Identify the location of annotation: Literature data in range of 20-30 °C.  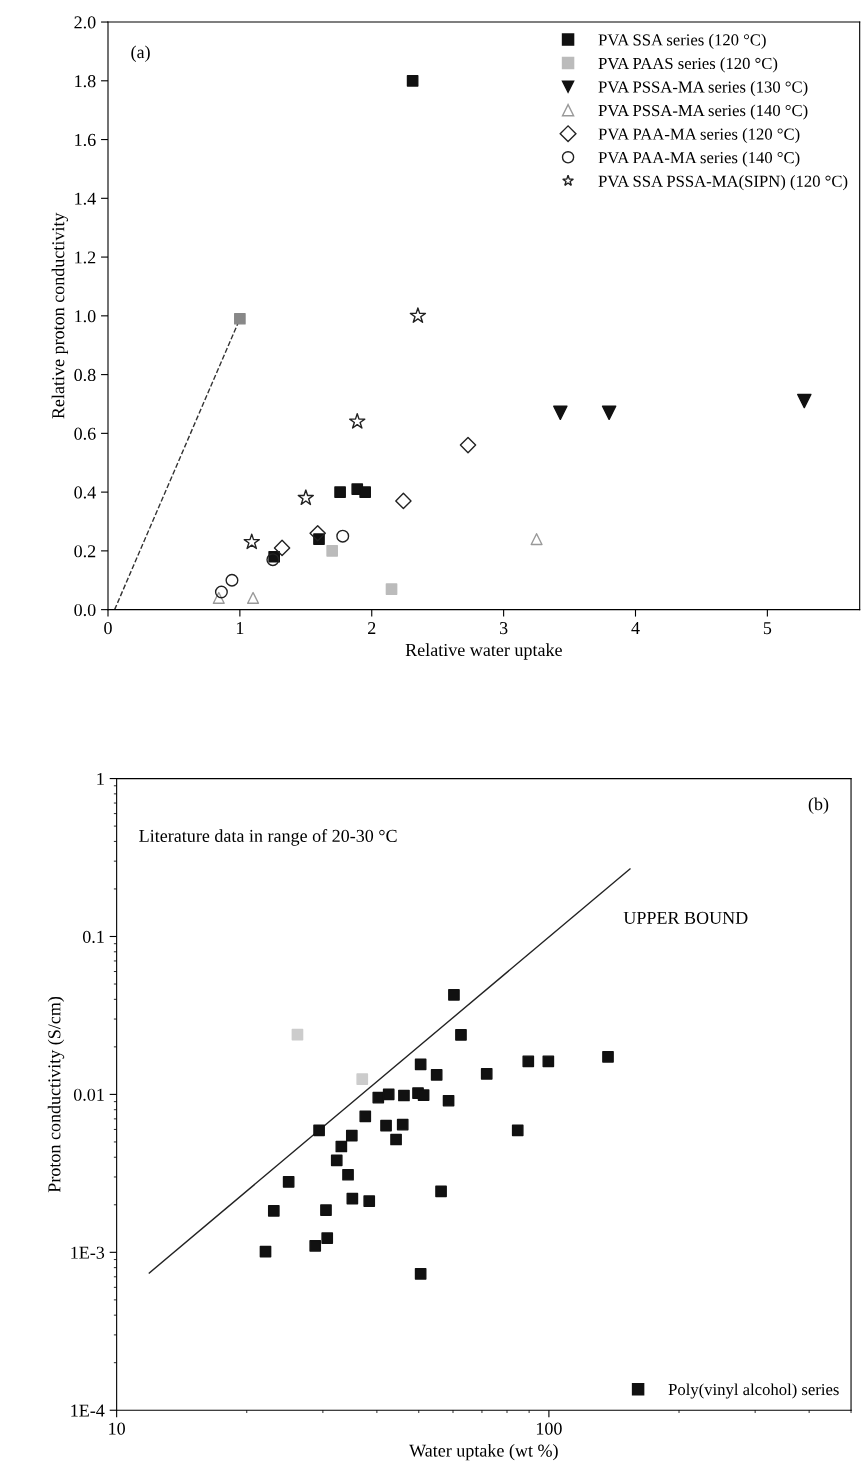
(268, 837).